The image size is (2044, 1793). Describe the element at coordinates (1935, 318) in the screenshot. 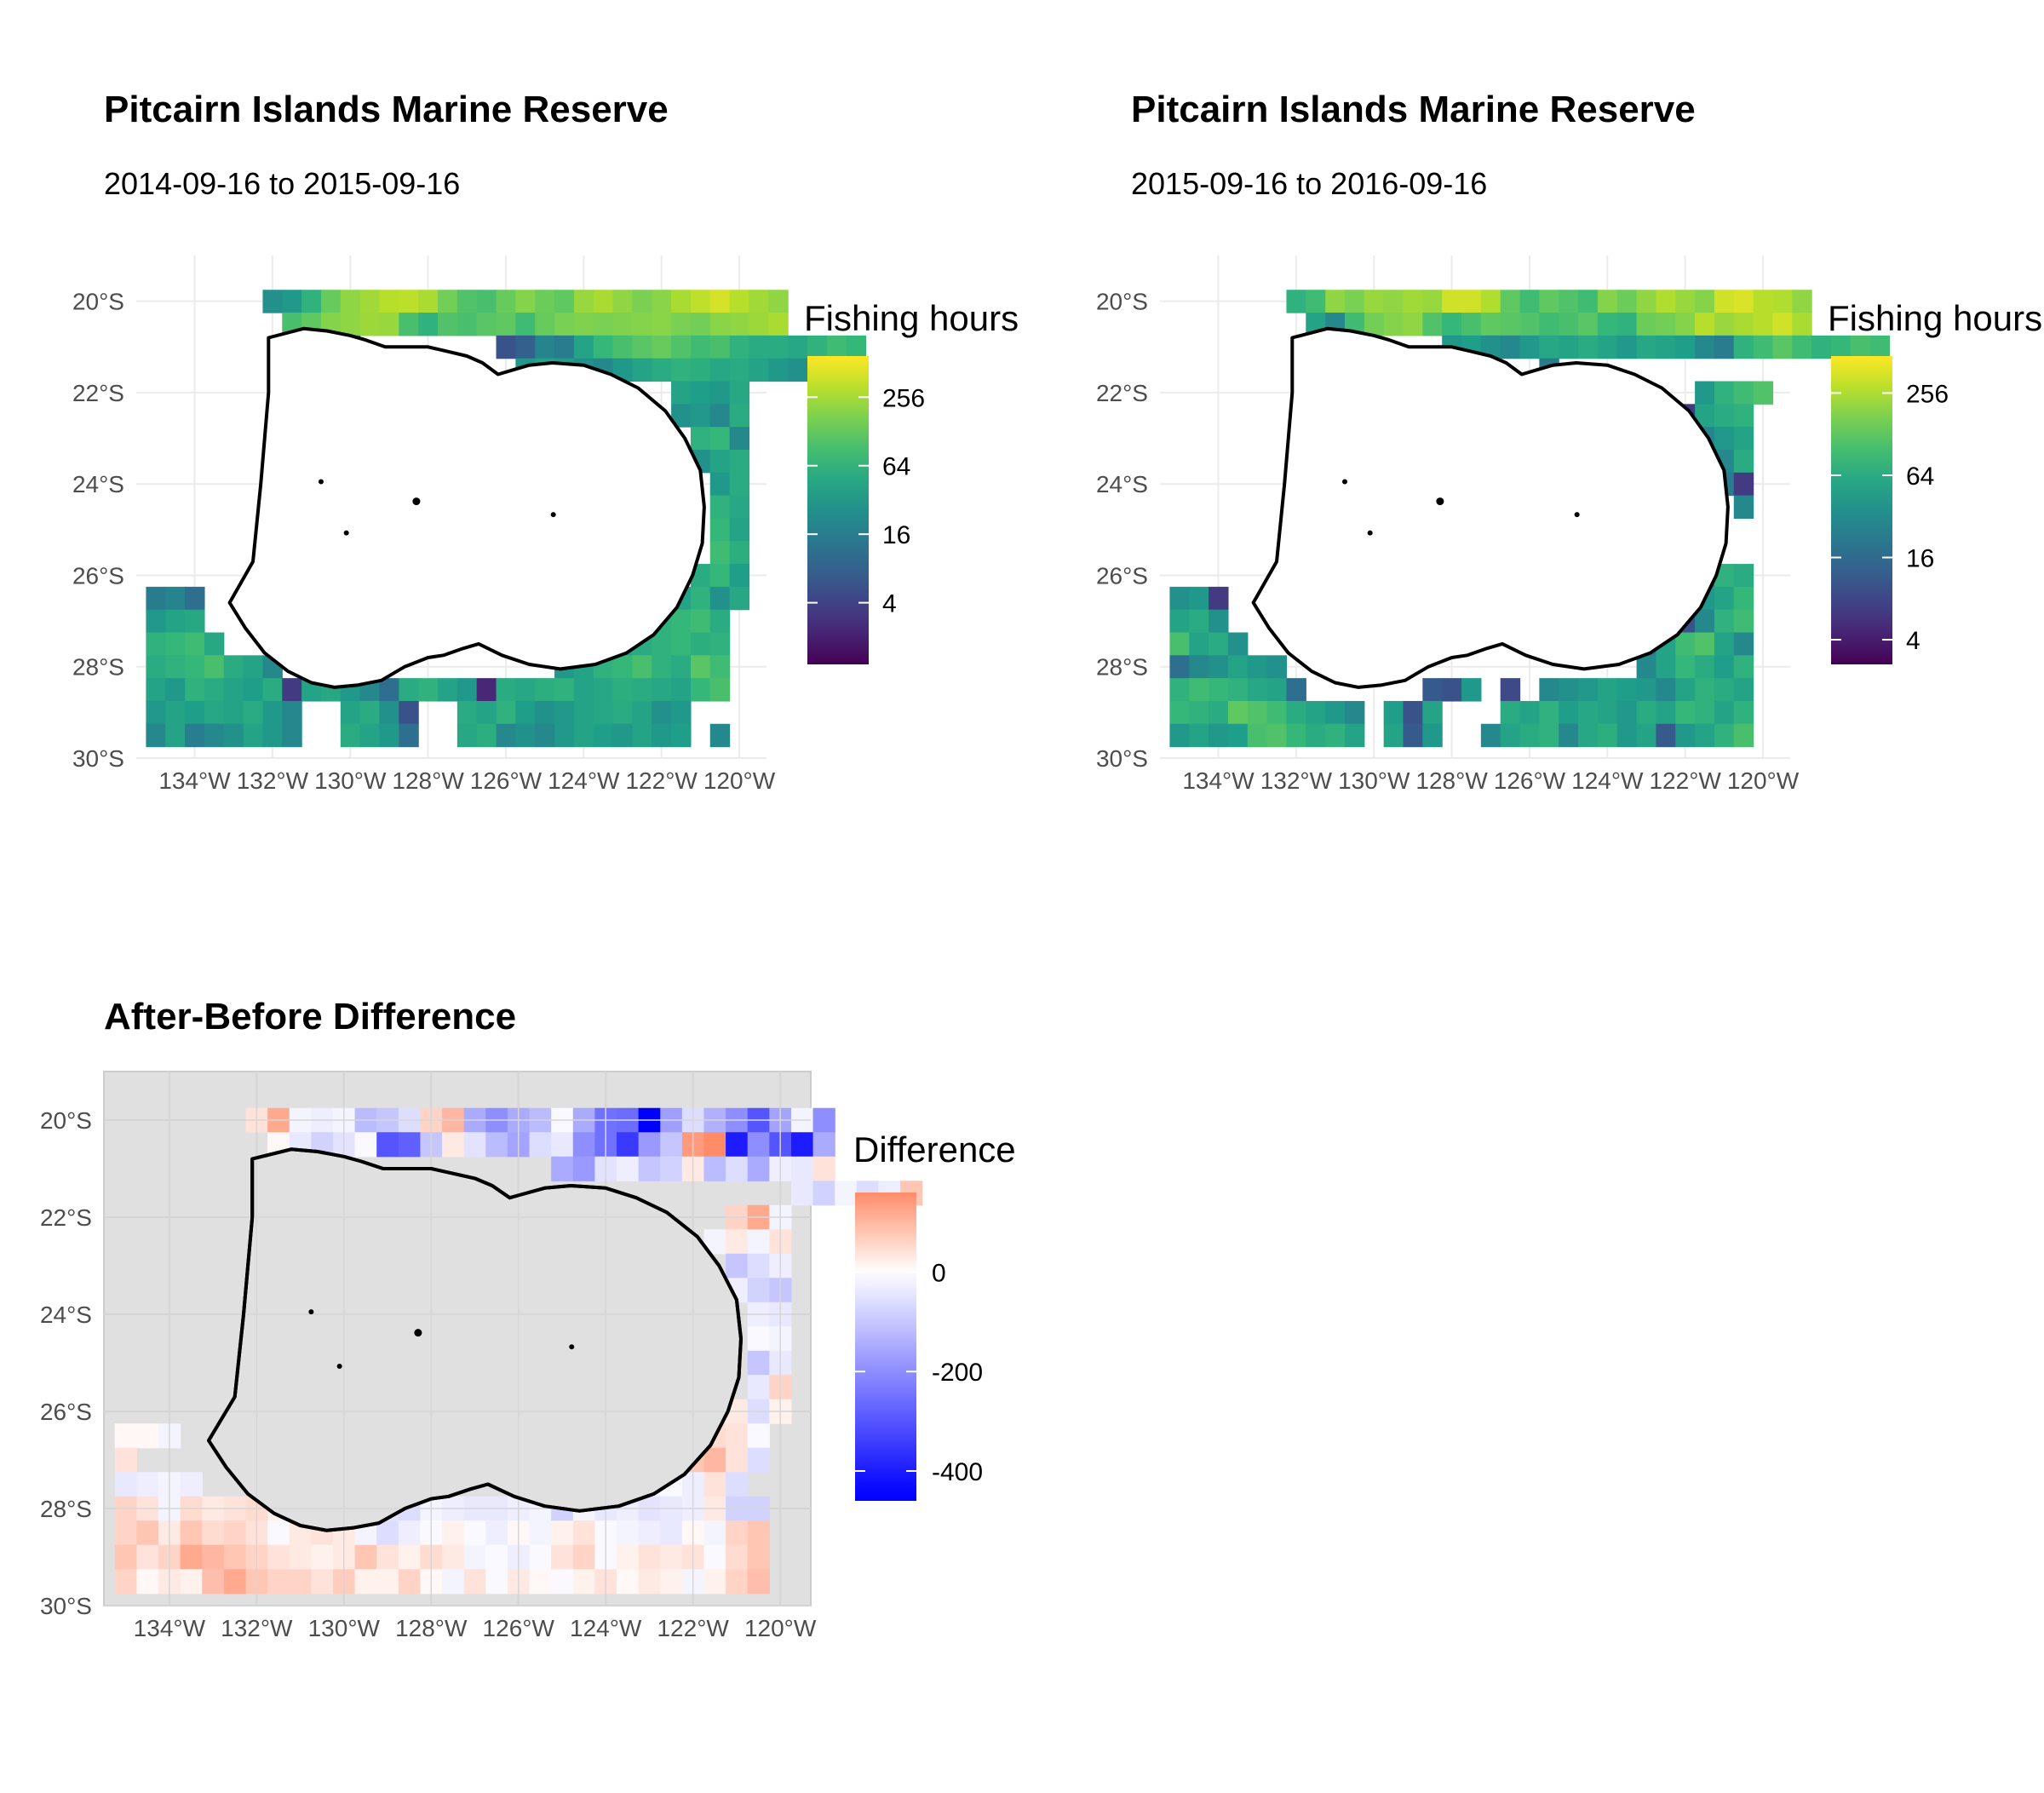

I see `panel-after-legend-title: Fishing hours` at that location.